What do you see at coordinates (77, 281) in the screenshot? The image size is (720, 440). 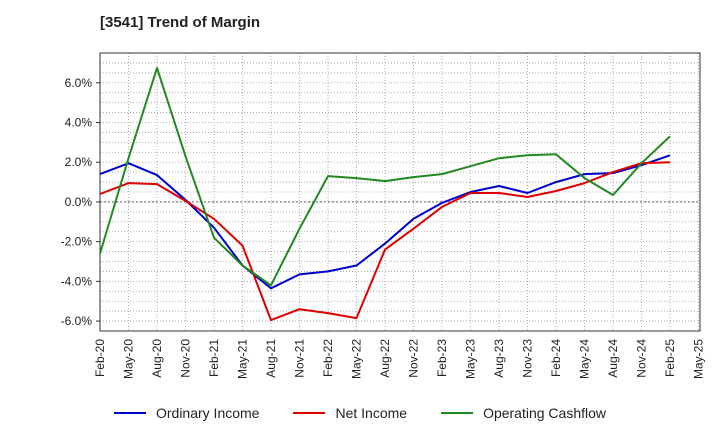 I see `y-tick-label: -4.0%` at bounding box center [77, 281].